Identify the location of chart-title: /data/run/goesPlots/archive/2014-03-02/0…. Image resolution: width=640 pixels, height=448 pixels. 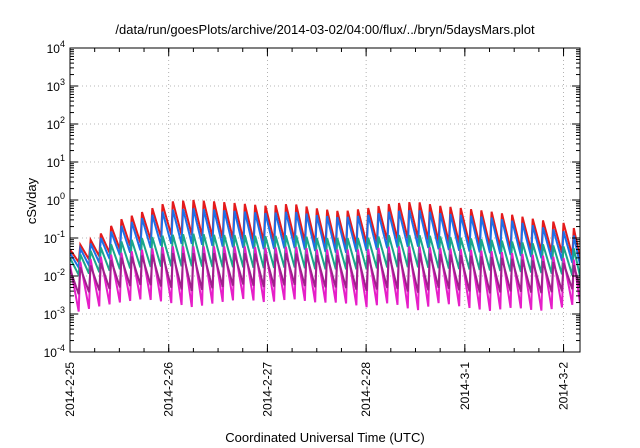
(325, 29).